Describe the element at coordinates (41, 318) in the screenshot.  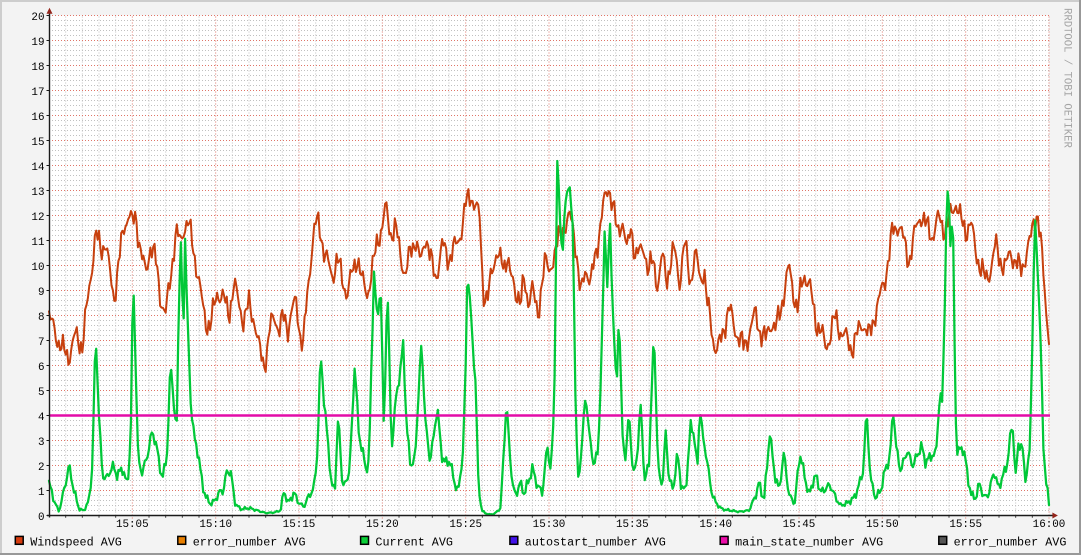
I see `svg-text: 8` at that location.